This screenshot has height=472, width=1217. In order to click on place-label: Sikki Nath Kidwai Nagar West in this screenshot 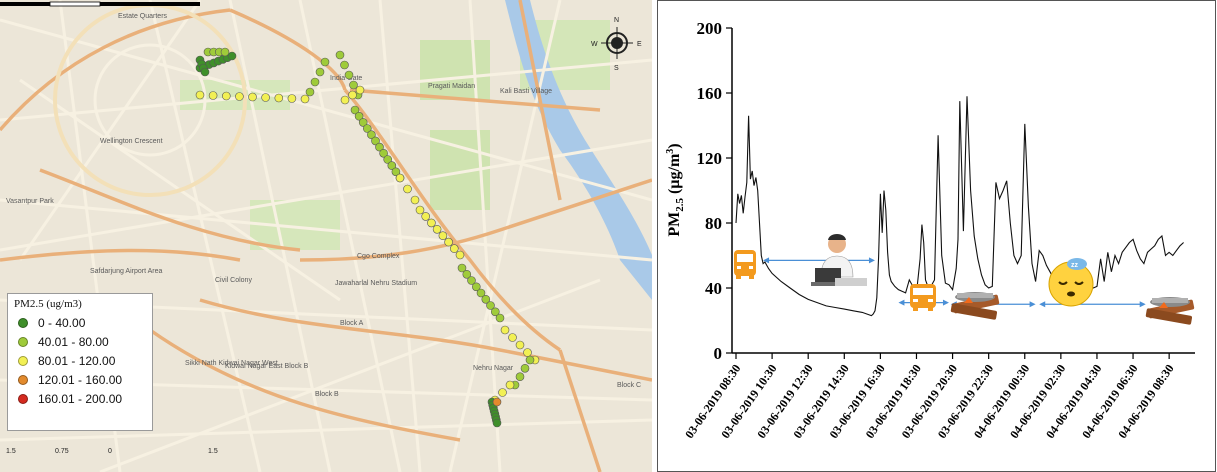, I will do `click(231, 363)`.